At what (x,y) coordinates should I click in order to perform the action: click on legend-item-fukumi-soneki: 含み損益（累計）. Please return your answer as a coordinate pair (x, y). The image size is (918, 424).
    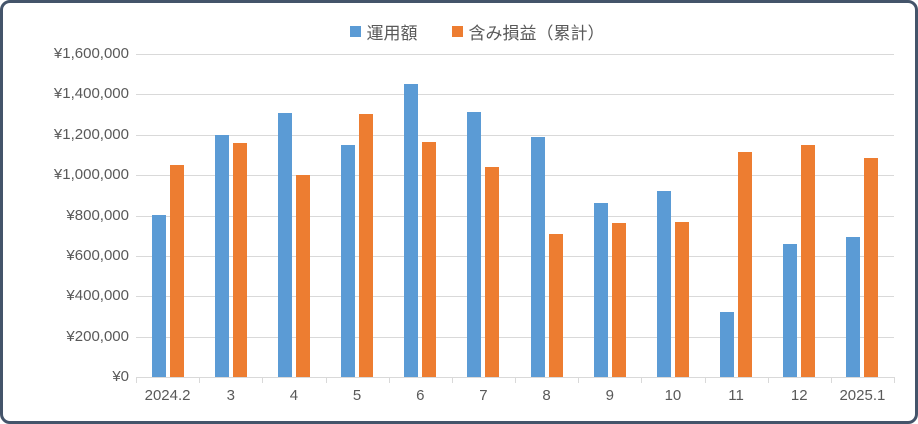
    Looking at the image, I should click on (528, 31).